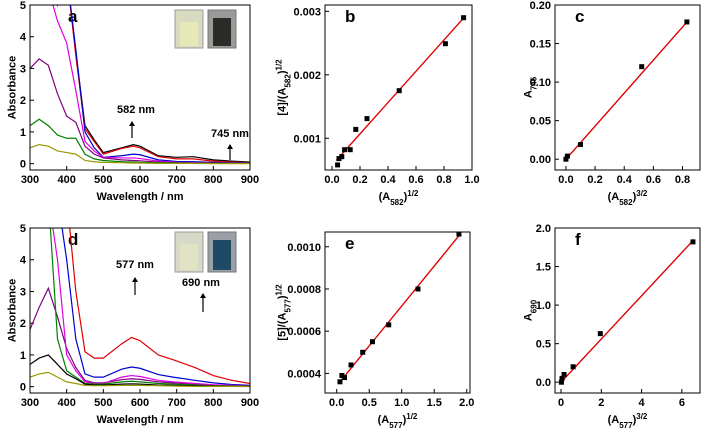 The width and height of the screenshot is (709, 432). Describe the element at coordinates (601, 403) in the screenshot. I see `x-tick-label: 2` at that location.